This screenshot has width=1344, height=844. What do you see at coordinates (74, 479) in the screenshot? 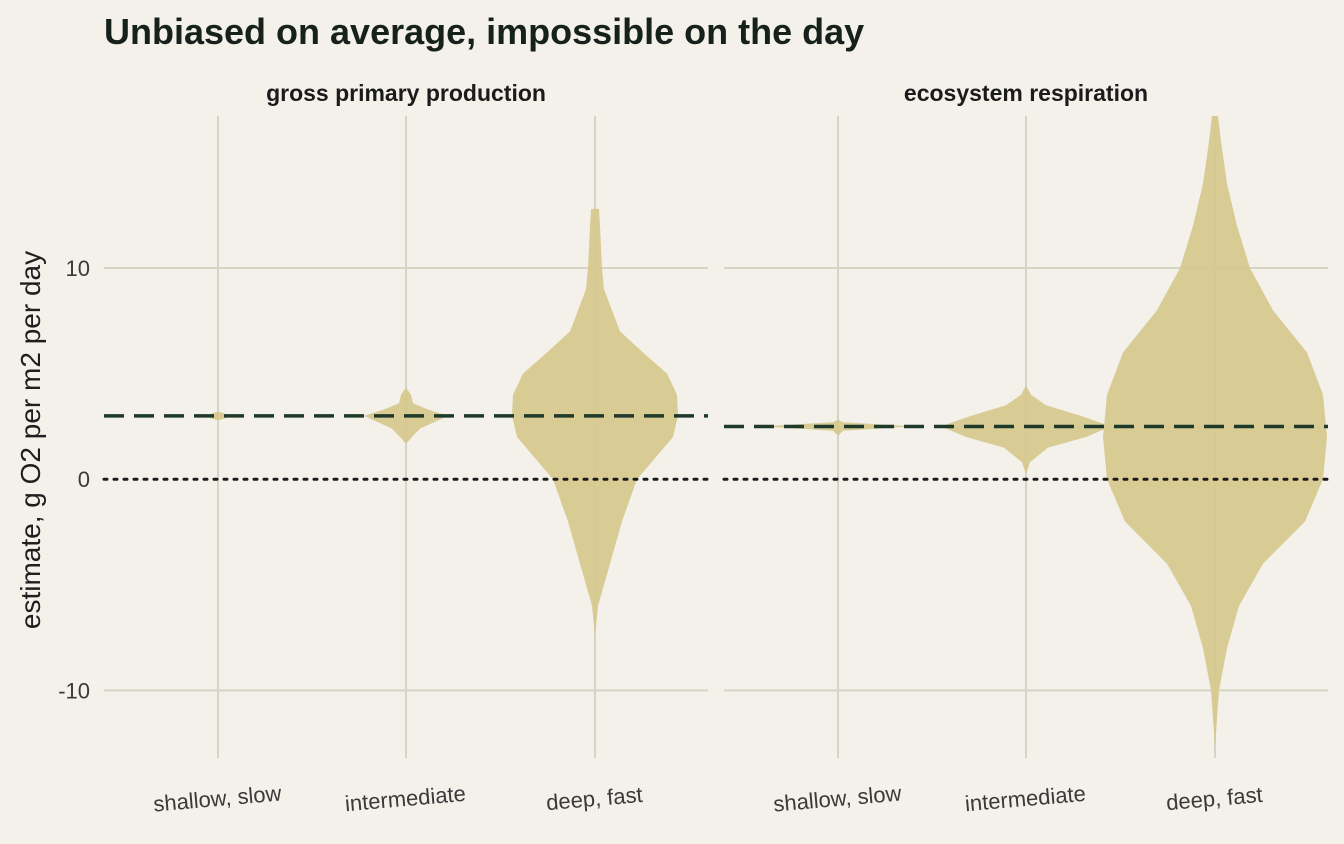
I see `y-axis: -10 0 10` at bounding box center [74, 479].